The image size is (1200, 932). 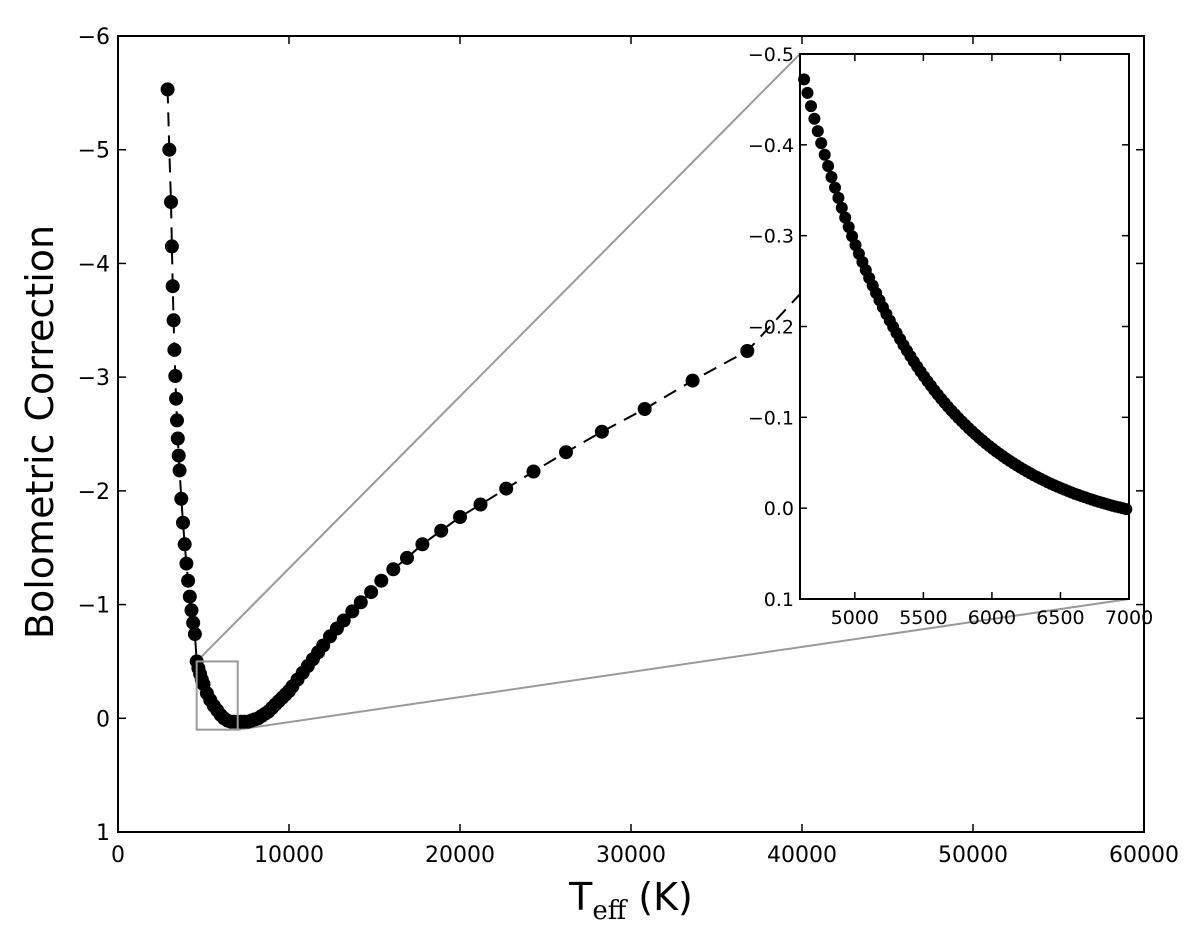 I want to click on inset-y-tick-labels: 0.1 0.0 −0.1 −0.2 −0.3 −0.4 −0.5, so click(x=771, y=327).